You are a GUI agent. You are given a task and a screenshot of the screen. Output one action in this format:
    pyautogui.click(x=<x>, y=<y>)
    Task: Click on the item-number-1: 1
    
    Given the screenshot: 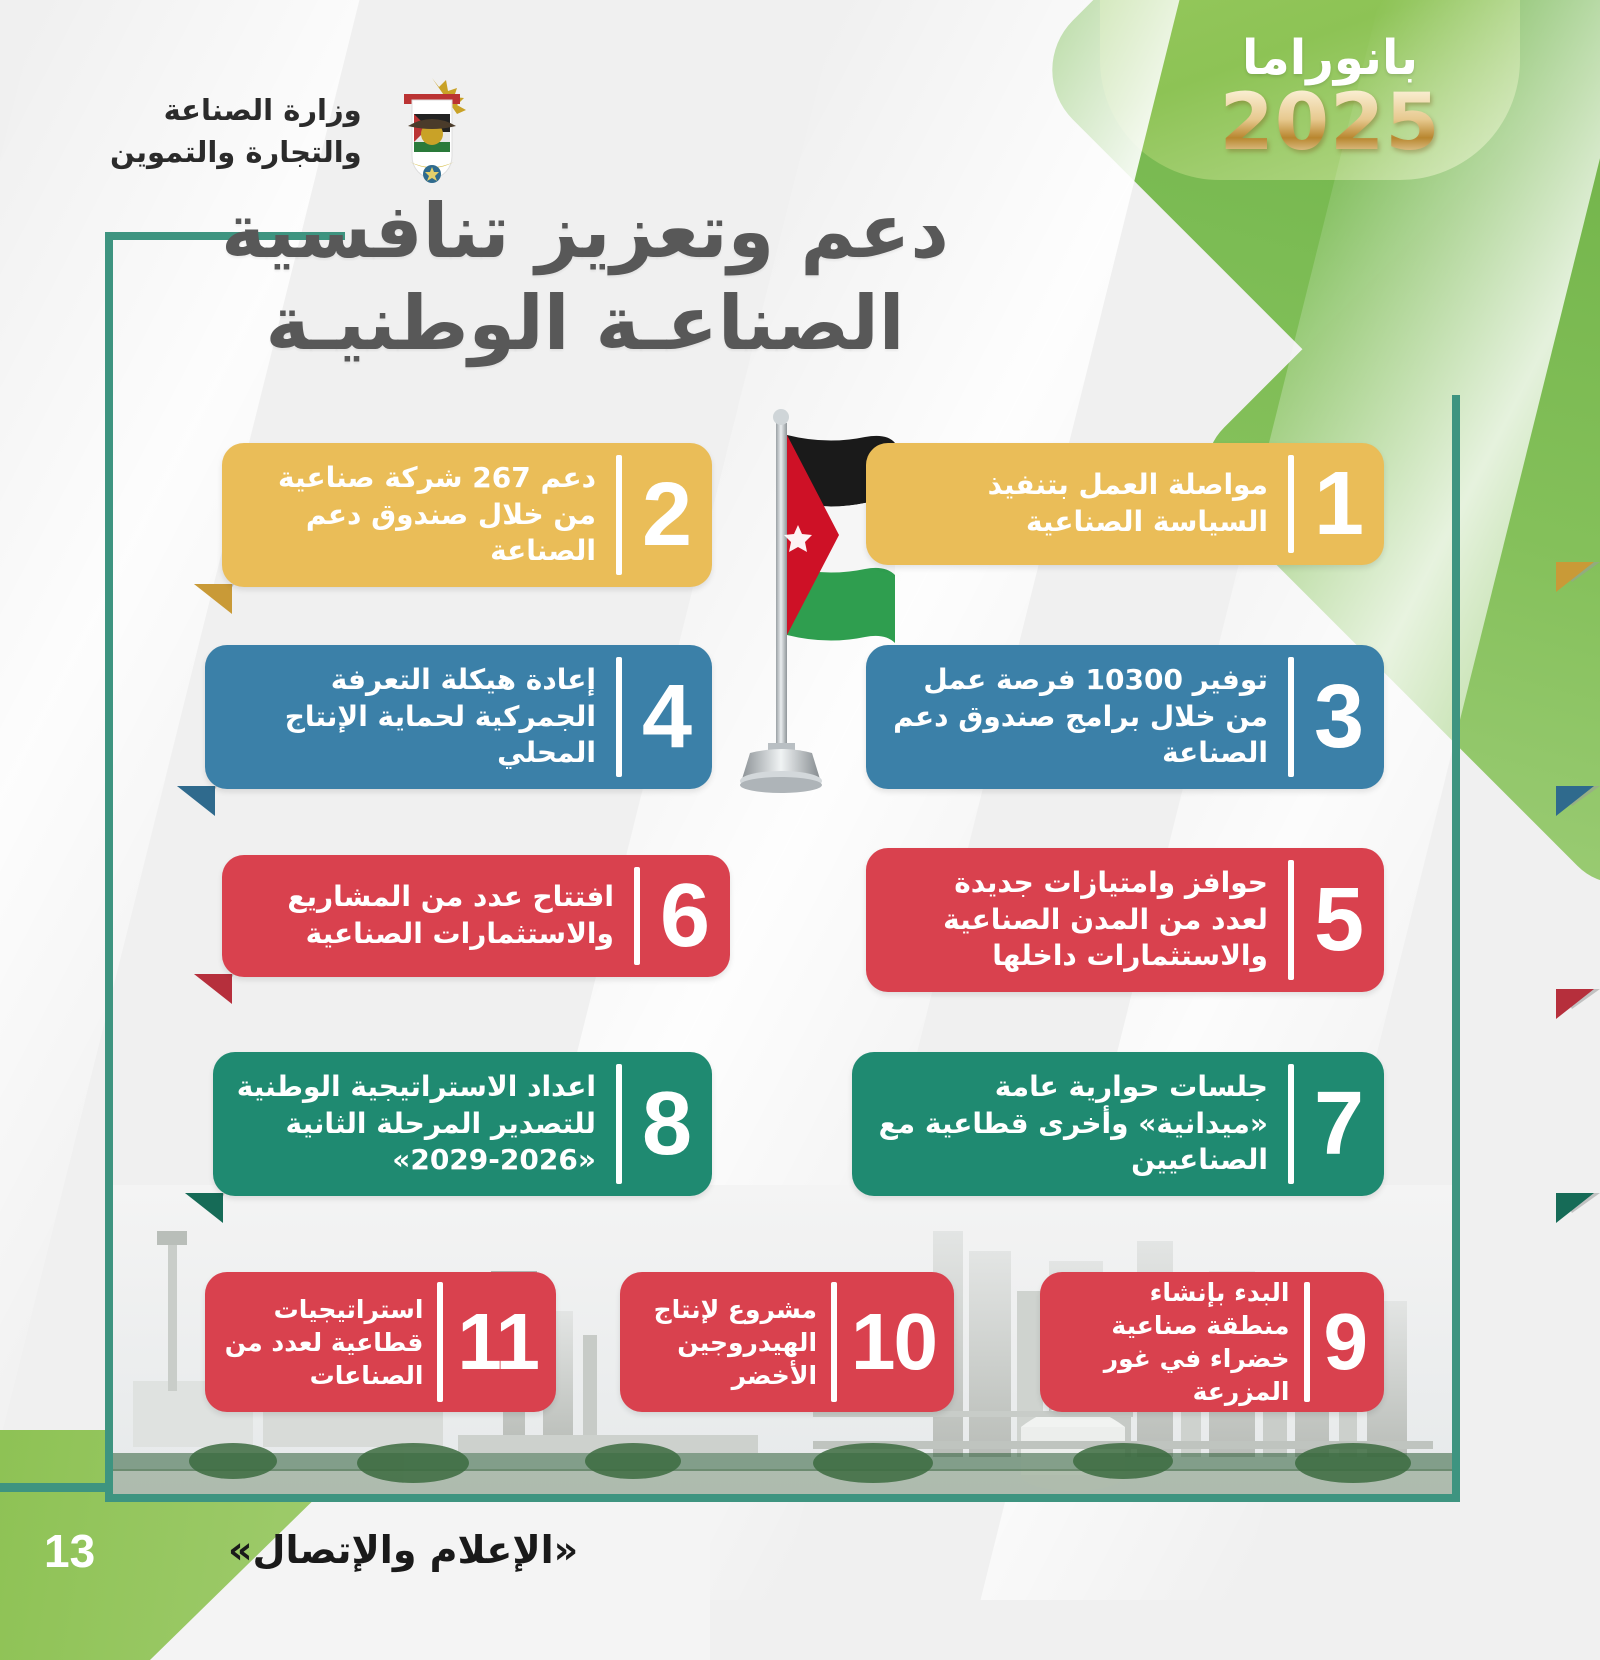 What is the action you would take?
    pyautogui.click(x=1338, y=504)
    